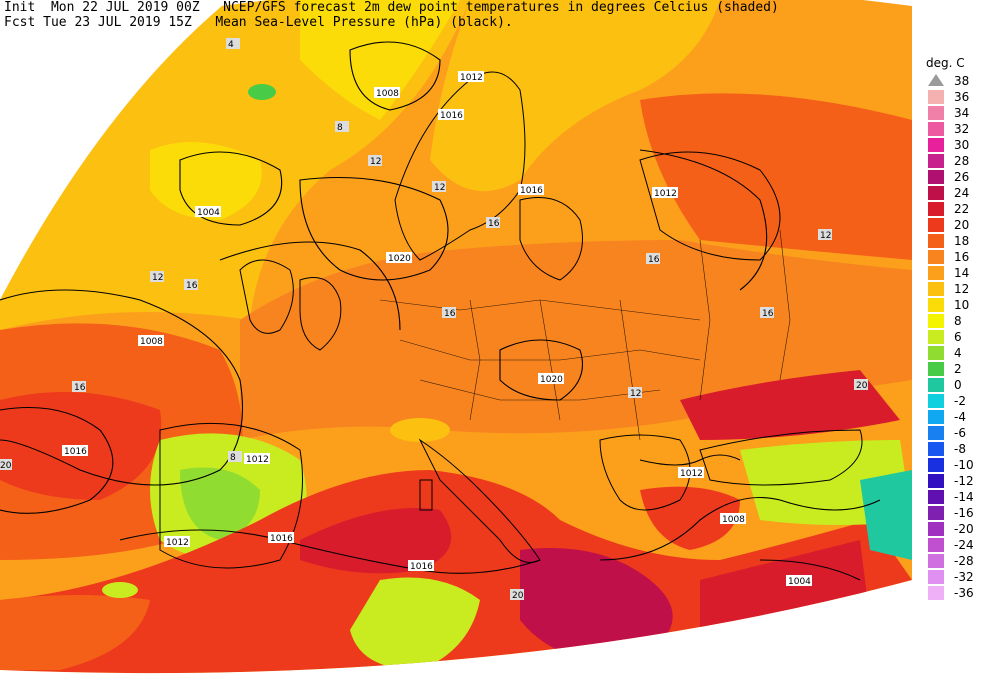 Image resolution: width=1000 pixels, height=680 pixels. I want to click on legend-item: -32, so click(963, 578).